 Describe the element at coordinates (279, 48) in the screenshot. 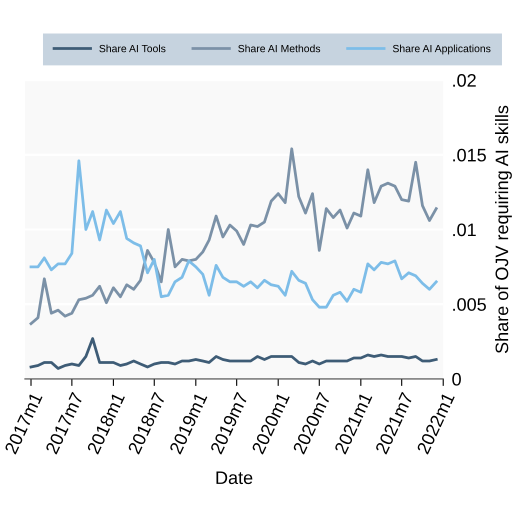

I see `legend-label: Share AI Methods` at that location.